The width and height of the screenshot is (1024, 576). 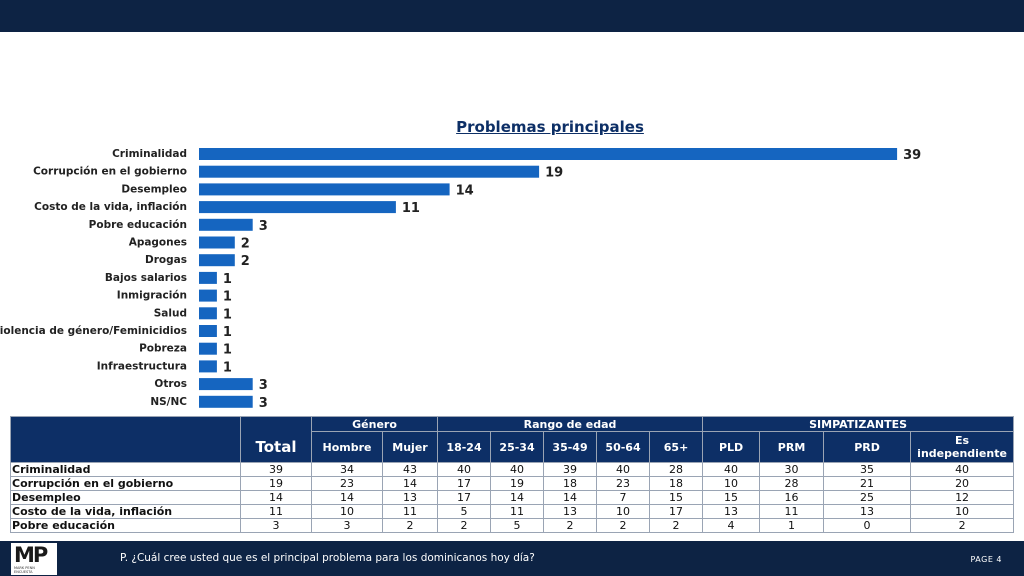 What do you see at coordinates (170, 313) in the screenshot?
I see `category-label: Salud` at bounding box center [170, 313].